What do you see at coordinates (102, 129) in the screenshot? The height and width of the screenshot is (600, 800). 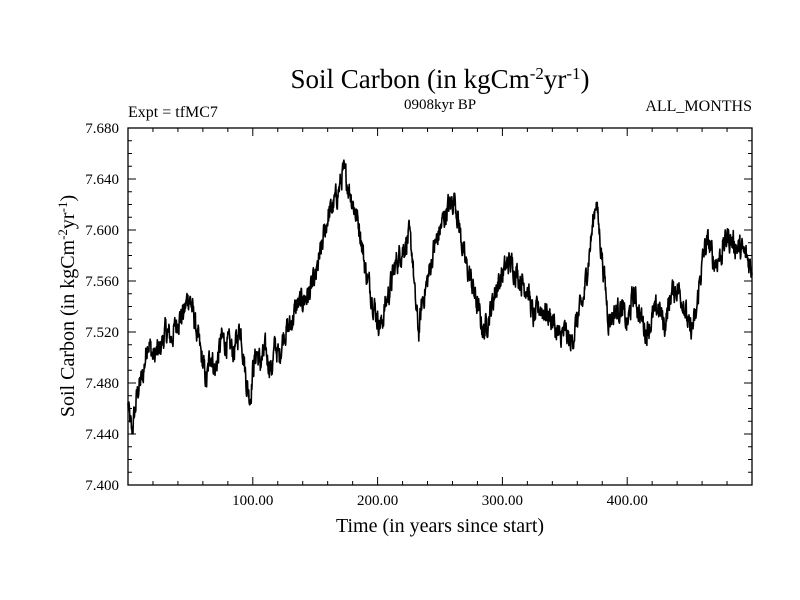 I see `y-tick-label: 7.680` at bounding box center [102, 129].